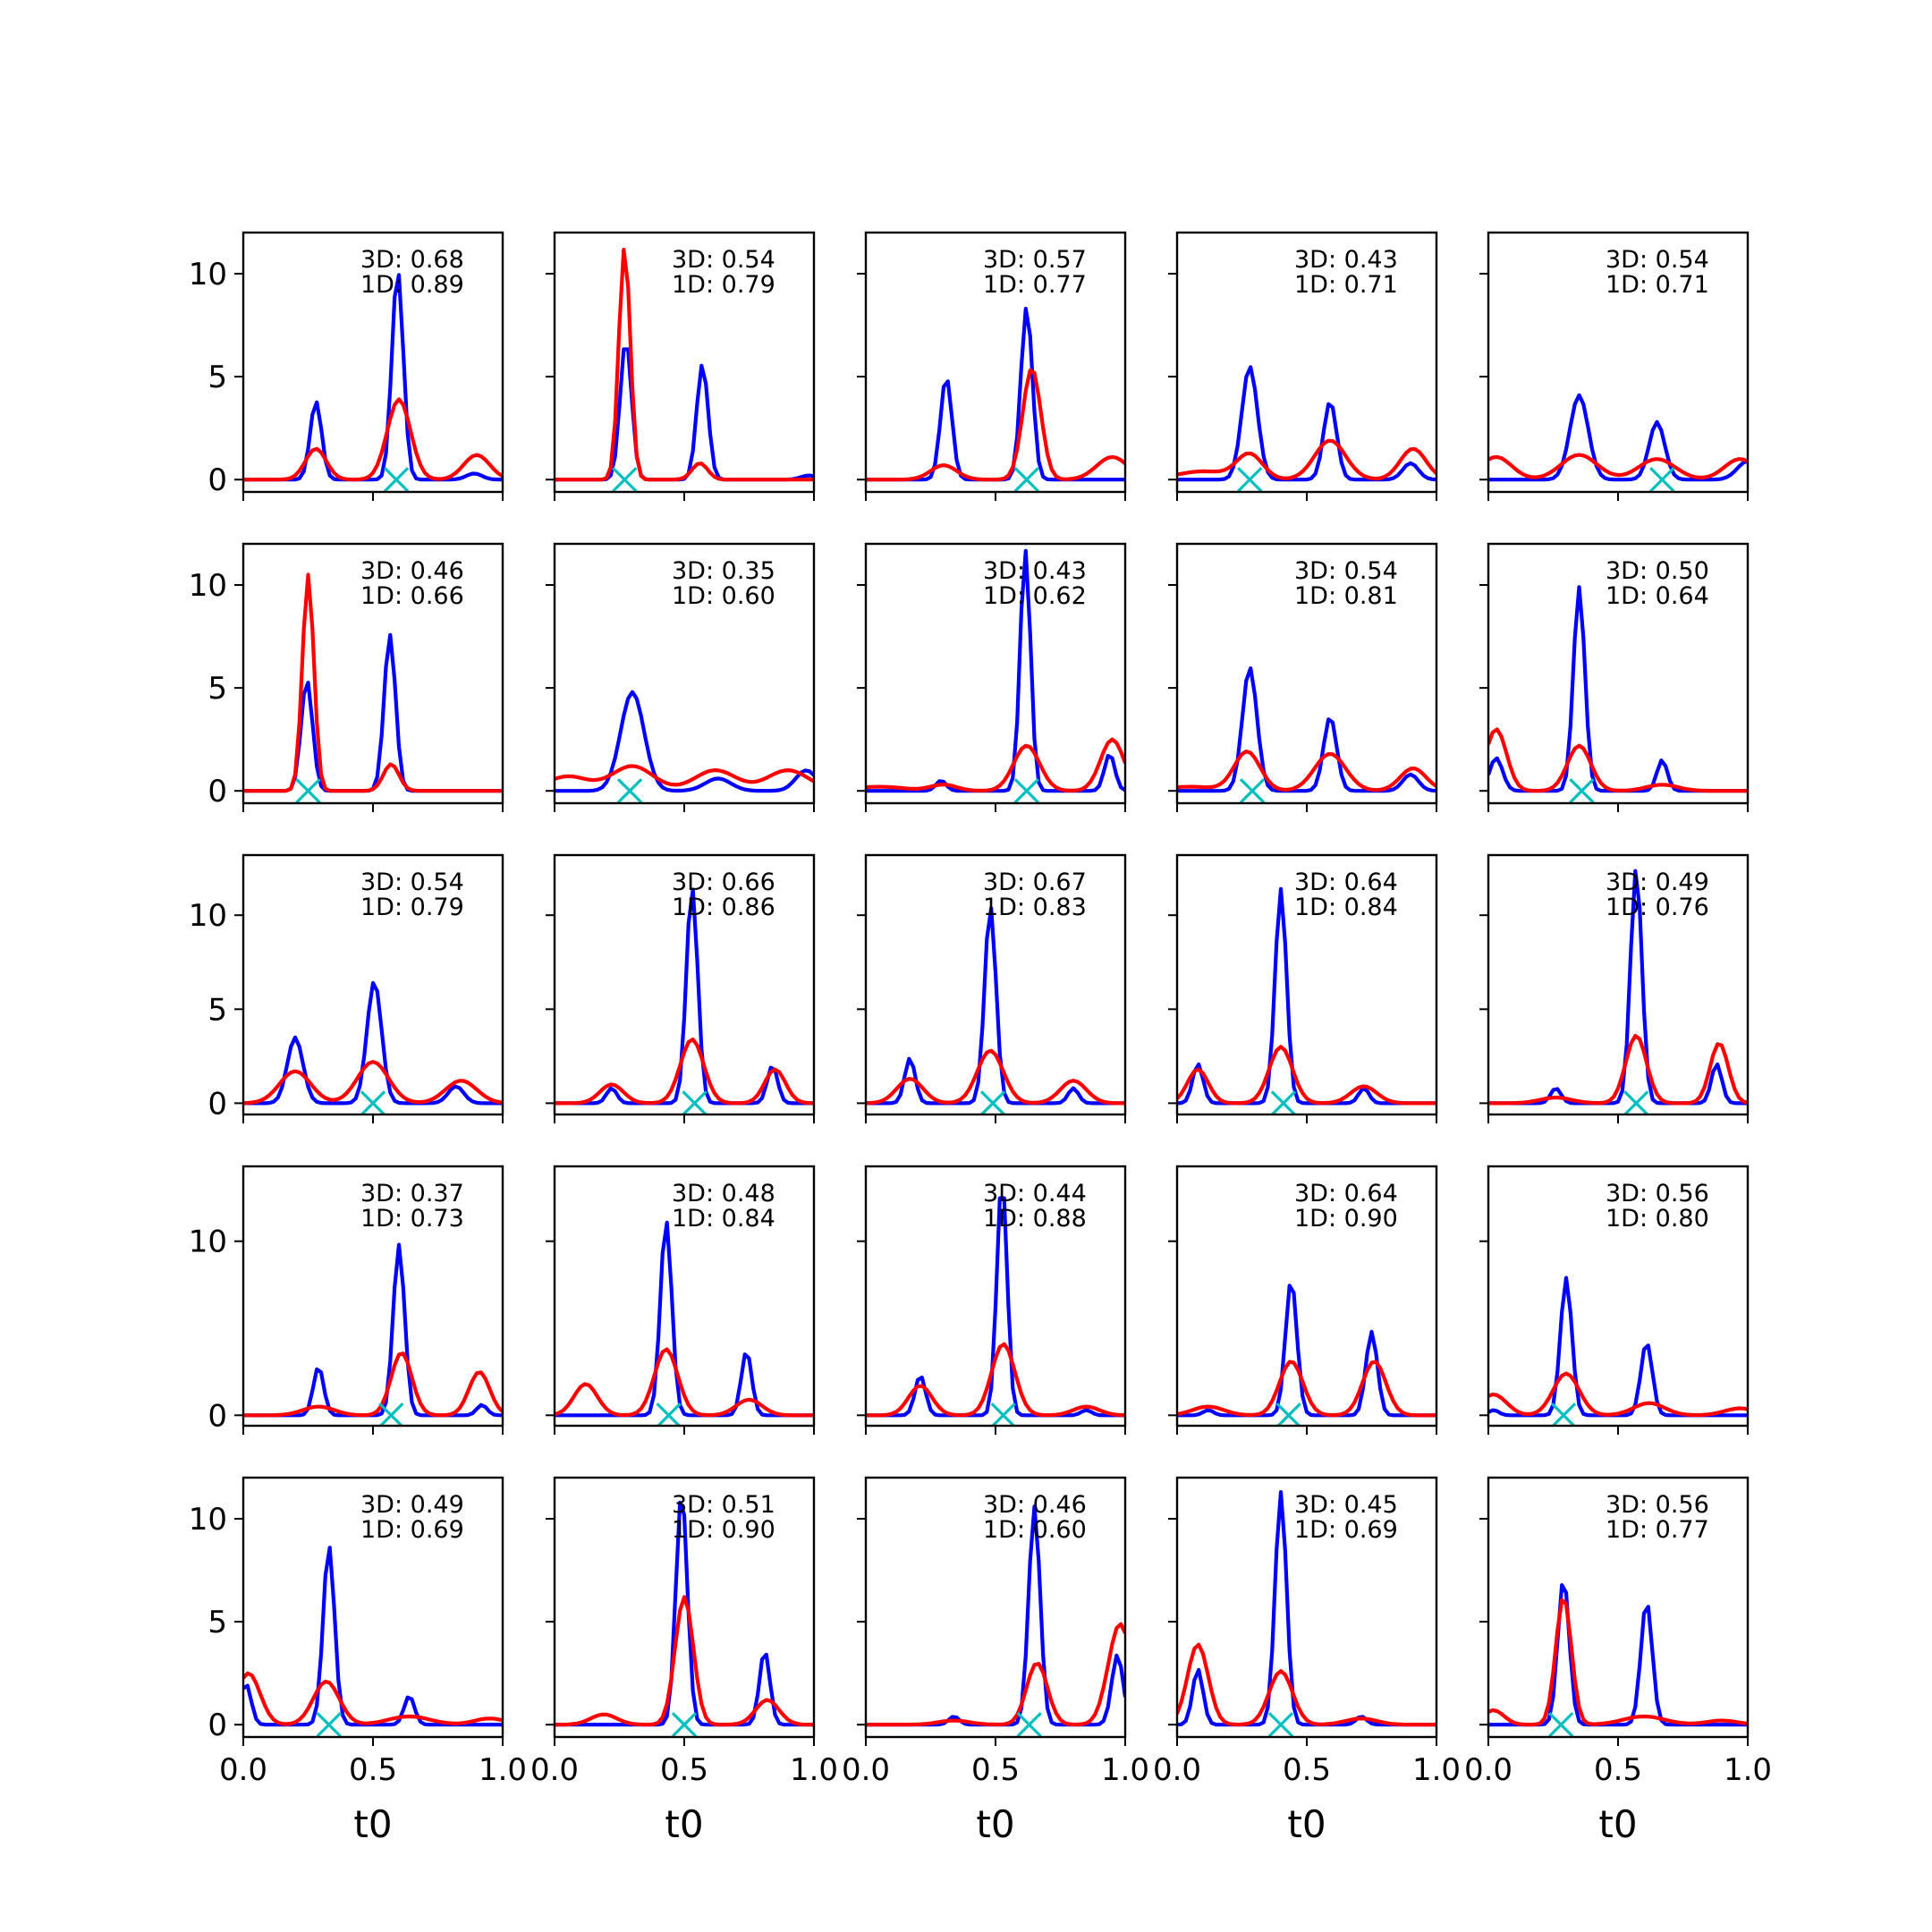  Describe the element at coordinates (723, 1505) in the screenshot. I see `score-annotation: 3D: 0.51` at that location.